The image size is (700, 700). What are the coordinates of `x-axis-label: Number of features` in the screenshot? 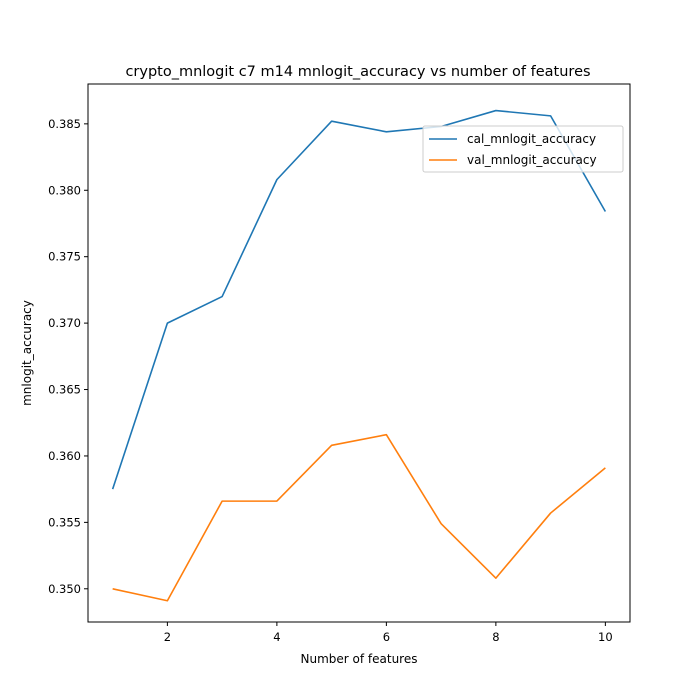 It's located at (359, 659).